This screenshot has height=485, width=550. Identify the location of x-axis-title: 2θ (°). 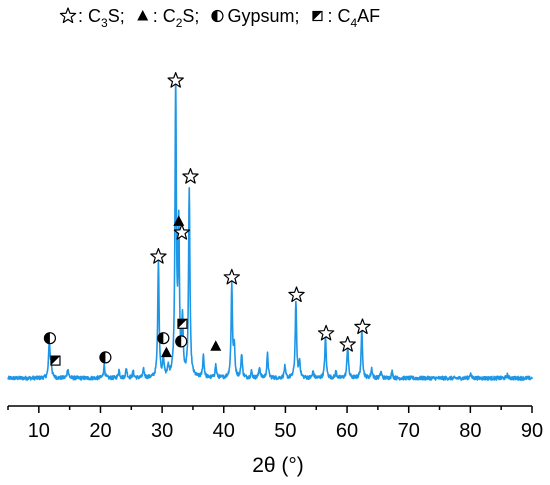
(278, 465).